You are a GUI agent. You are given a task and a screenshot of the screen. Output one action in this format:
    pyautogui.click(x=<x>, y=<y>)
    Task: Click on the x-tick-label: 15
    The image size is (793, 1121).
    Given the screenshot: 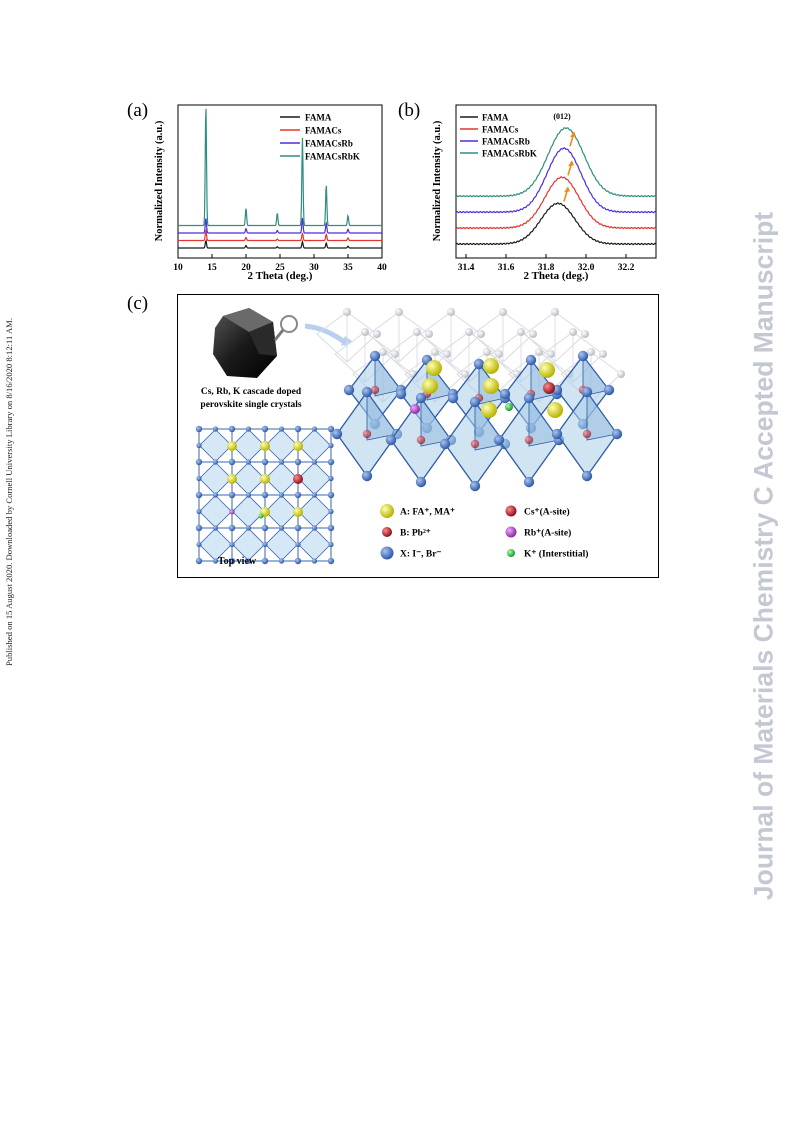 What is the action you would take?
    pyautogui.click(x=212, y=268)
    